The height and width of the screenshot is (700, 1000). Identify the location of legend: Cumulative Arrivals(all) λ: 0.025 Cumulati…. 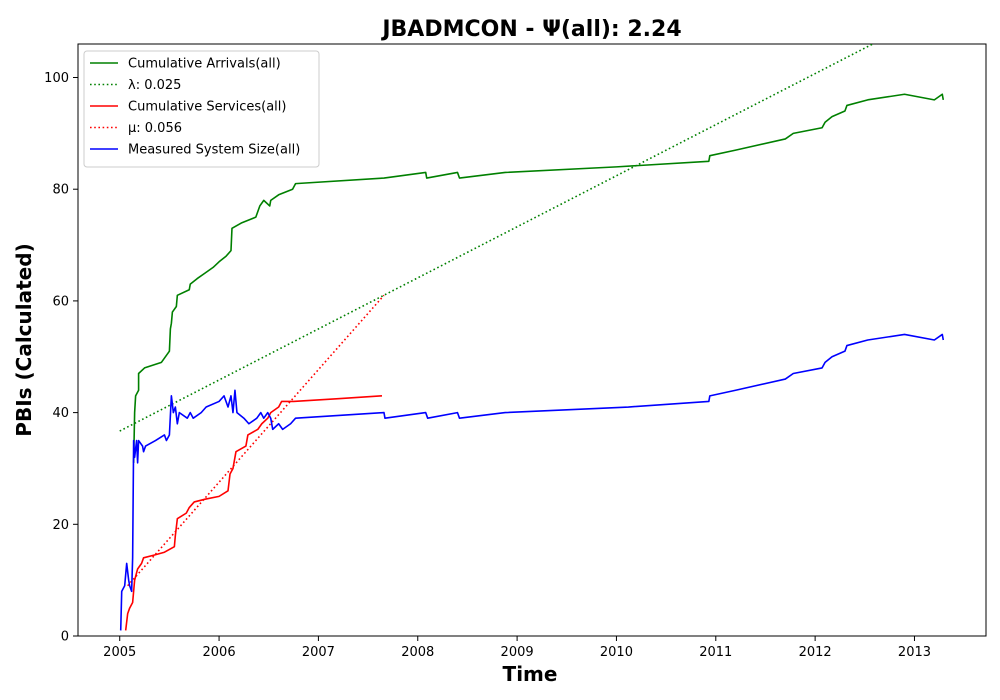
(201, 109).